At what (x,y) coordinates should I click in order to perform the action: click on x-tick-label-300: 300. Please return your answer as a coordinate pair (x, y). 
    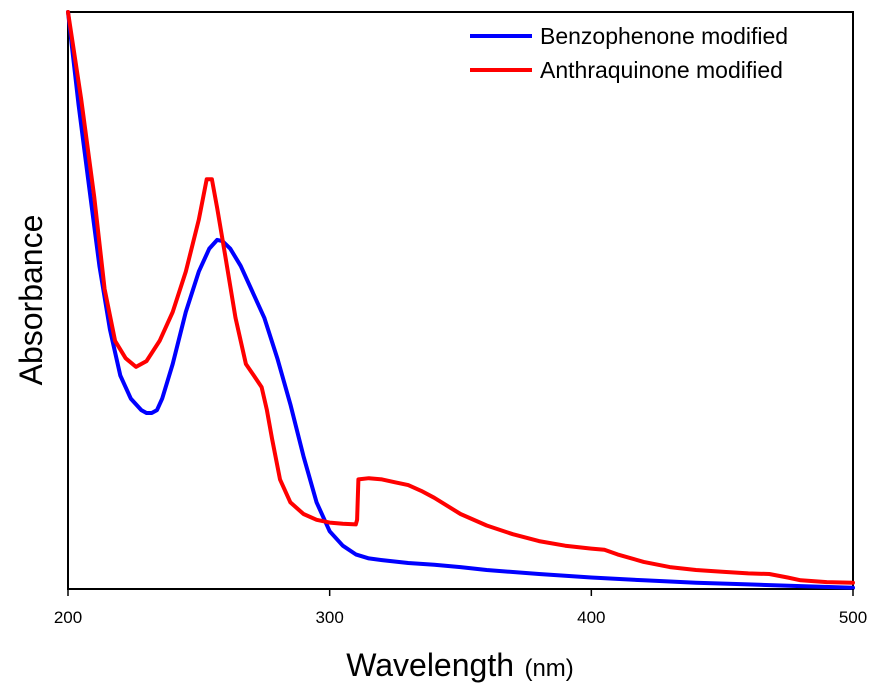
    Looking at the image, I should click on (329, 617).